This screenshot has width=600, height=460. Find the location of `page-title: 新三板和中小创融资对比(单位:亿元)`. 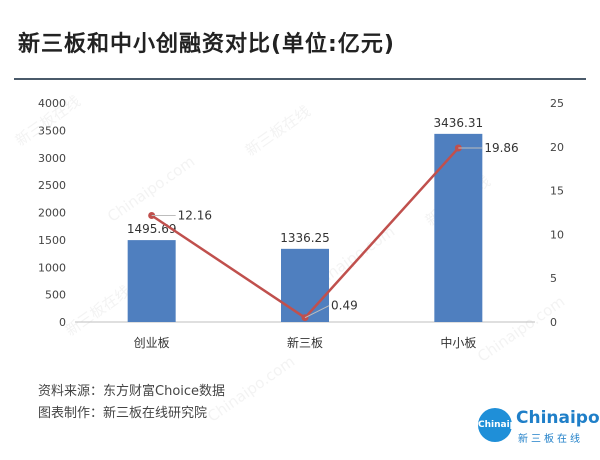

page-title: 新三板和中小创融资对比(单位:亿元) is located at coordinates (206, 44).